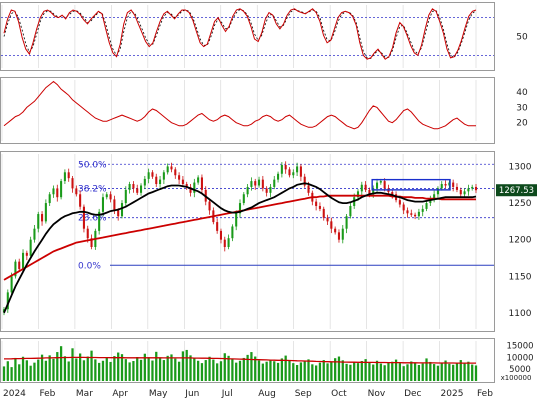  I want to click on volume-tick-label-1: 10000, so click(519, 358).